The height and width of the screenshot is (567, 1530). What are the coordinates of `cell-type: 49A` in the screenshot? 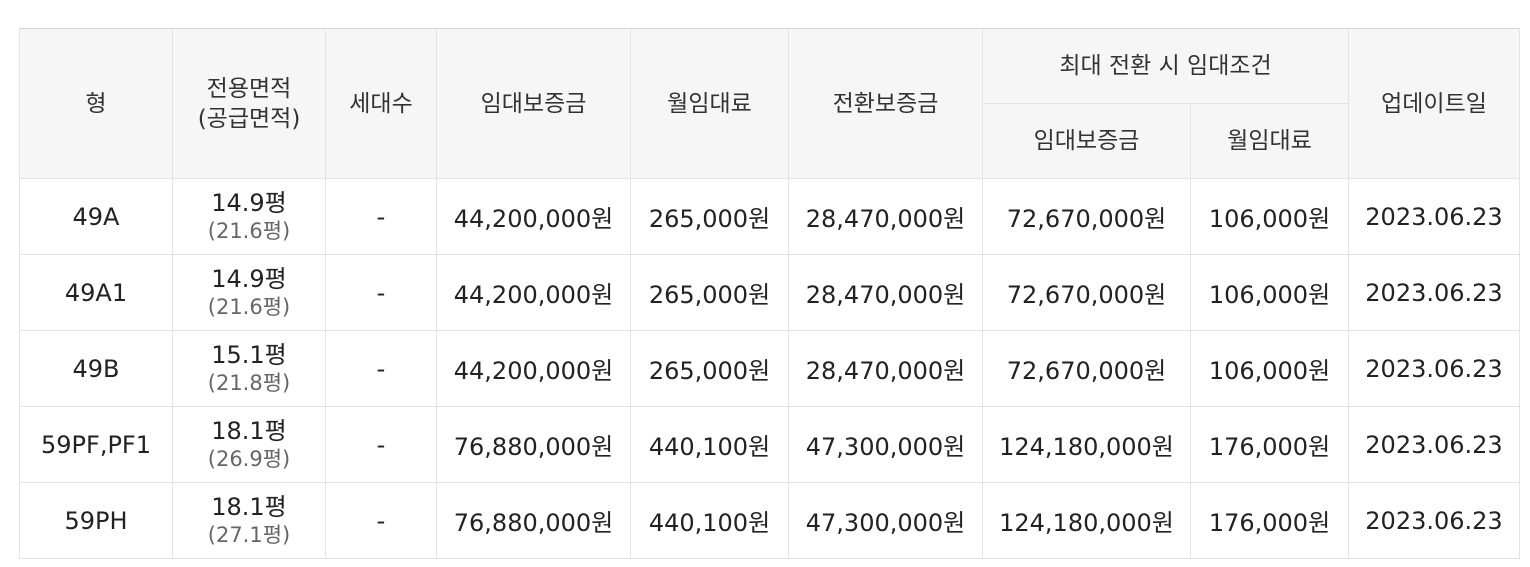 It's located at (96, 216).